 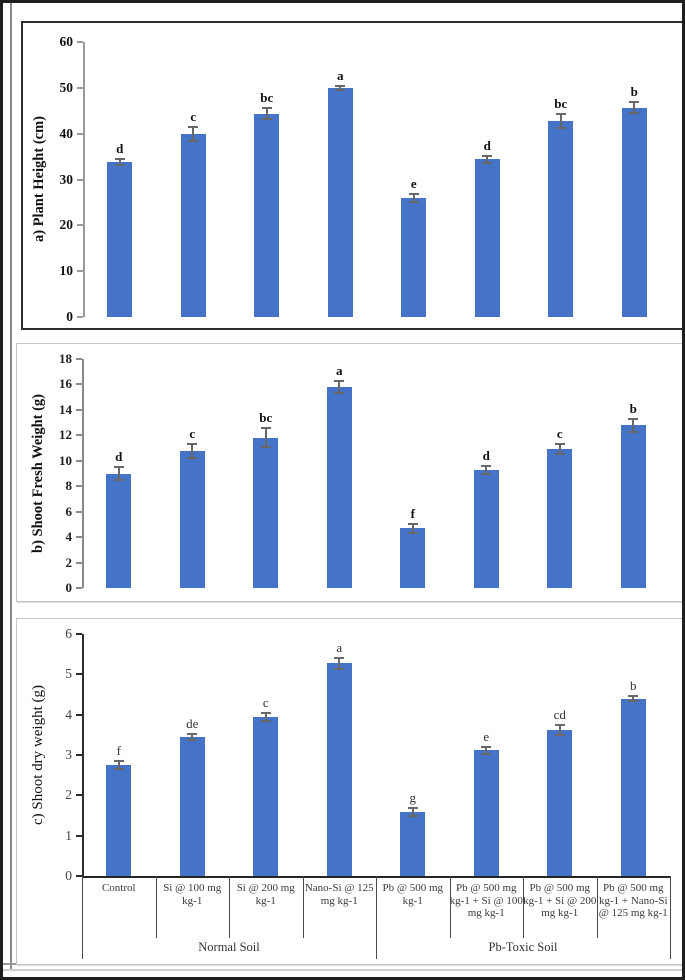 What do you see at coordinates (265, 894) in the screenshot?
I see `category-label: Si @ 200 mg kg-1` at bounding box center [265, 894].